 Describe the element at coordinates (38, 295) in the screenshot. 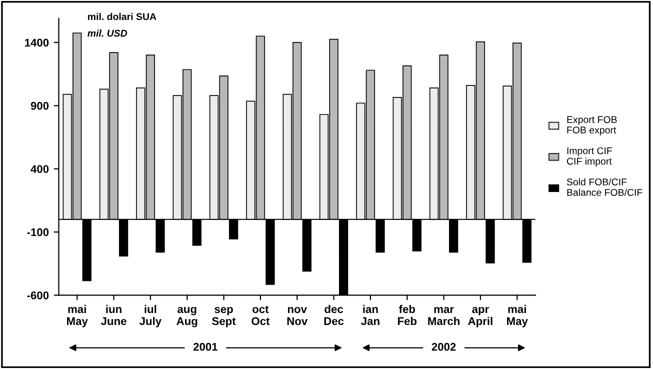

I see `y-tick-label: -600` at that location.